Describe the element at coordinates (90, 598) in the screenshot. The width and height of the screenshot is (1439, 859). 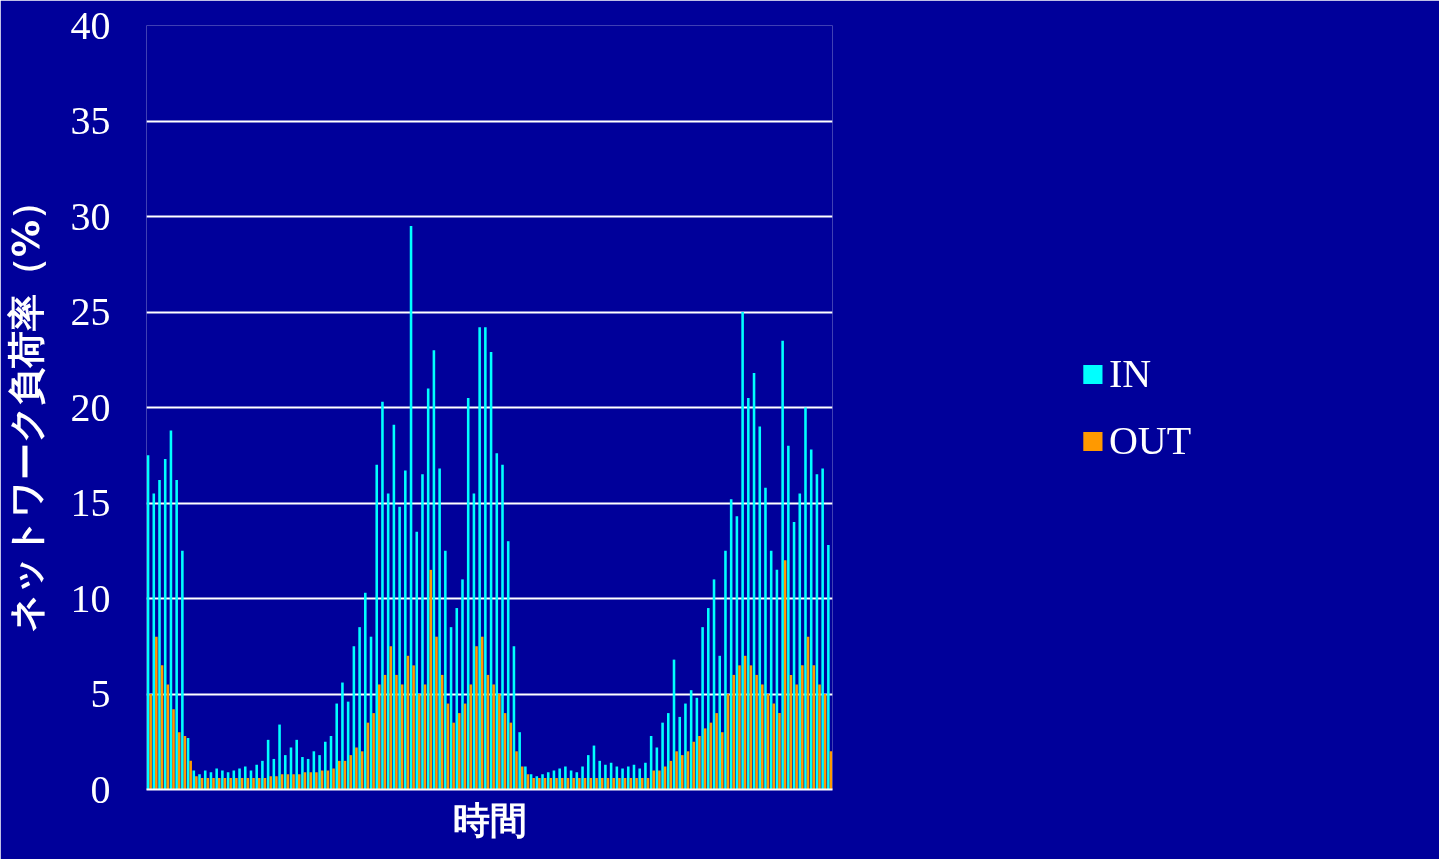
I see `y-tick-label: 10` at that location.